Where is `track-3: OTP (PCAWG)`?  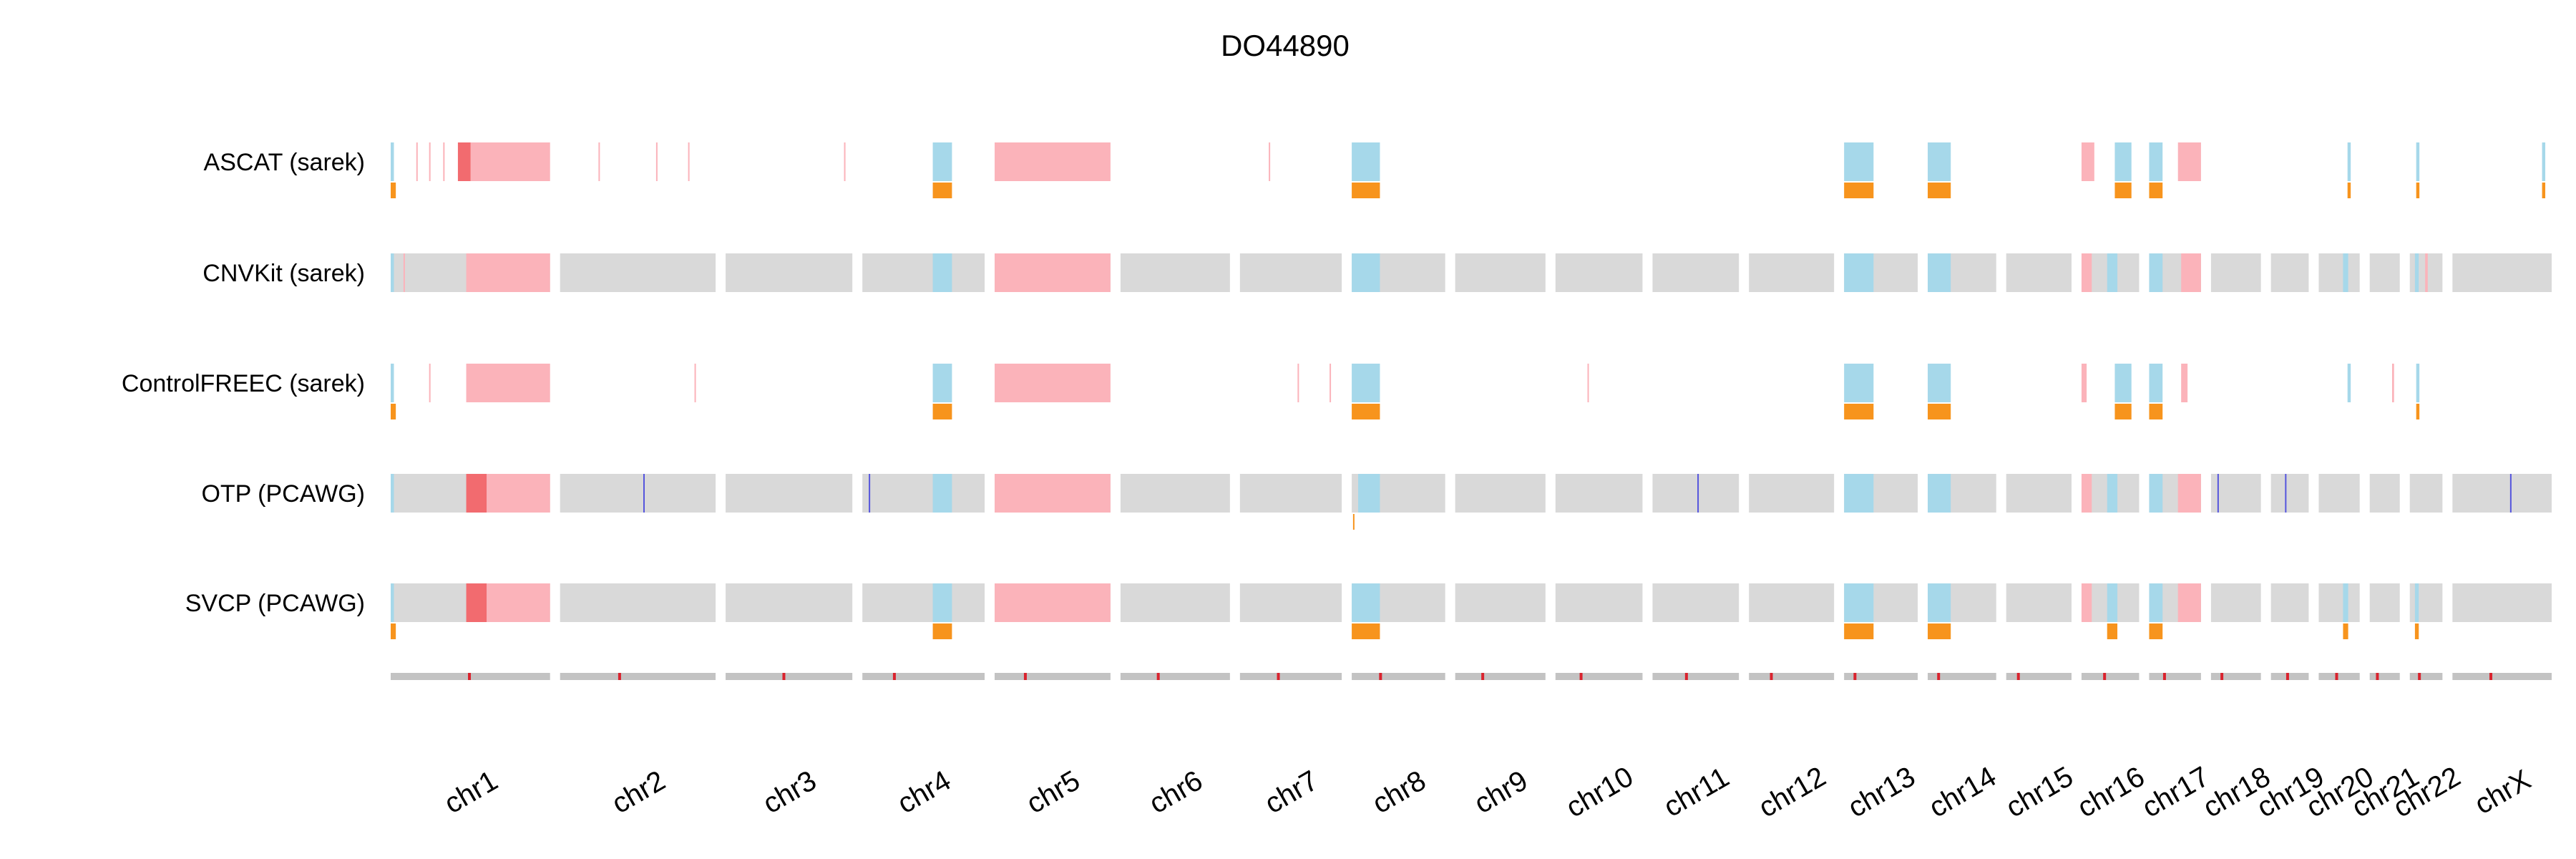
track-3: OTP (PCAWG) is located at coordinates (1376, 502).